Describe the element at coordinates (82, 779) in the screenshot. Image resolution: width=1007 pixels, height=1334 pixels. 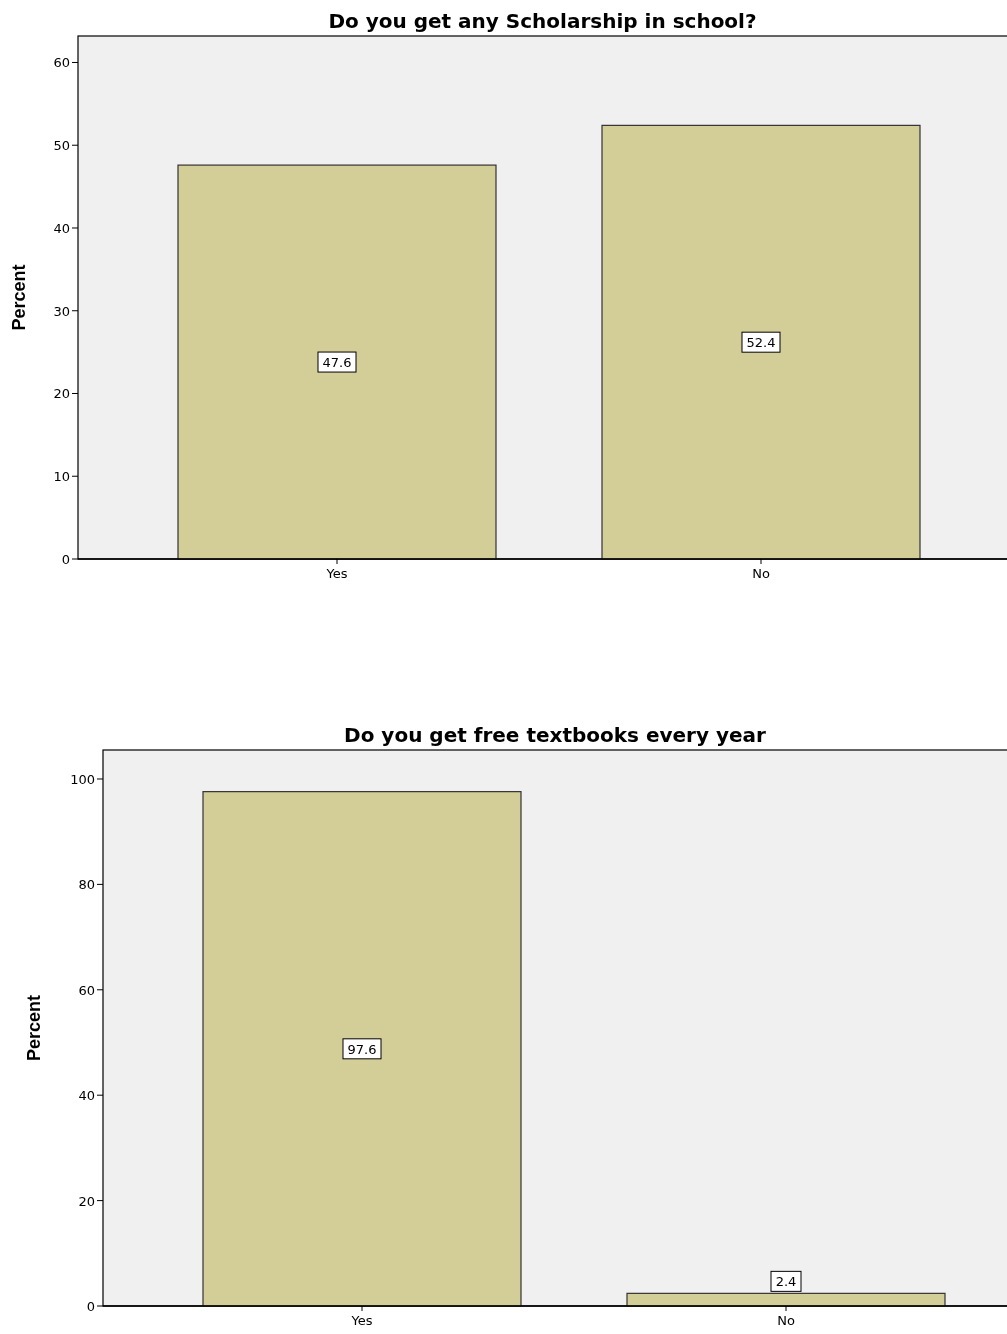
I see `y-tick-label: 100` at that location.